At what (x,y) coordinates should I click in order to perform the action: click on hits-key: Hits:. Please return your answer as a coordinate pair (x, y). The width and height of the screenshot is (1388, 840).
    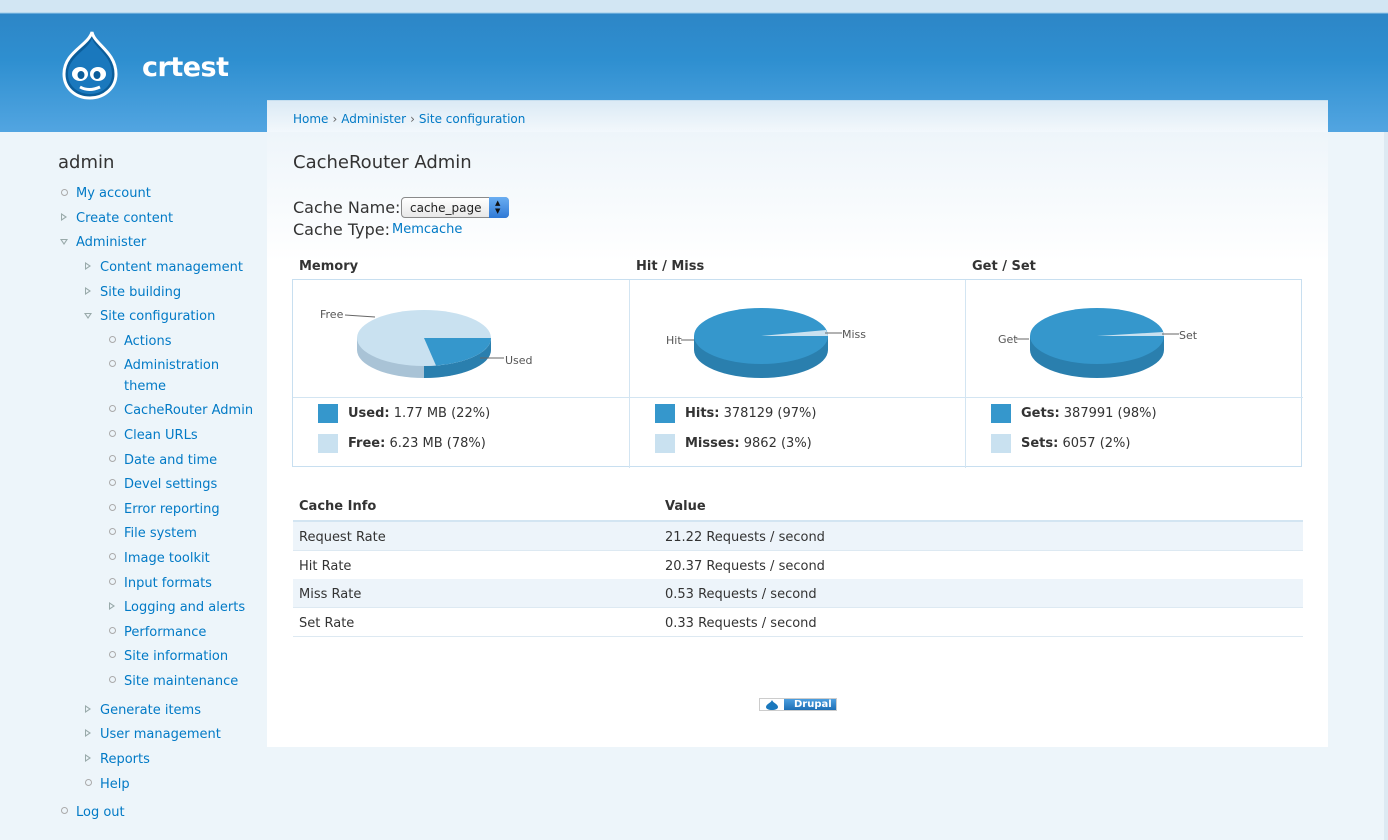
    Looking at the image, I should click on (702, 413).